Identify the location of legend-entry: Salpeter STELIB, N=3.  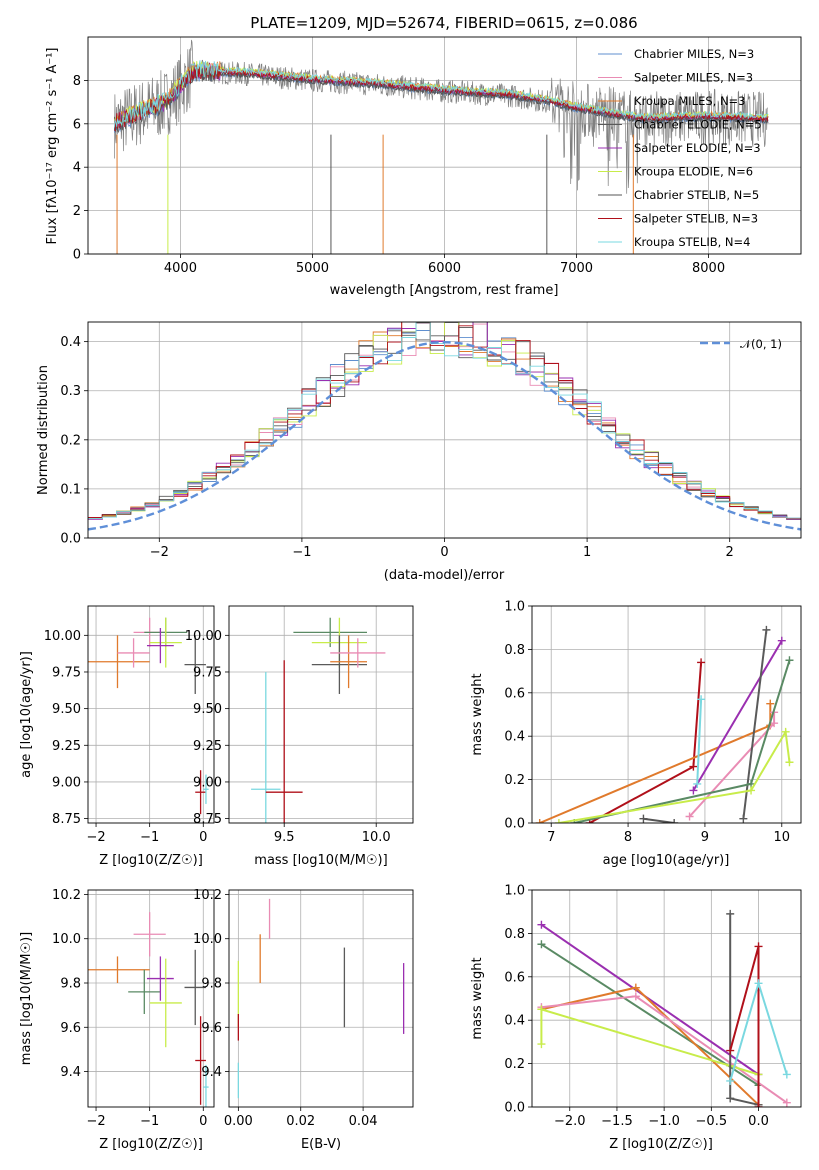
(696, 219).